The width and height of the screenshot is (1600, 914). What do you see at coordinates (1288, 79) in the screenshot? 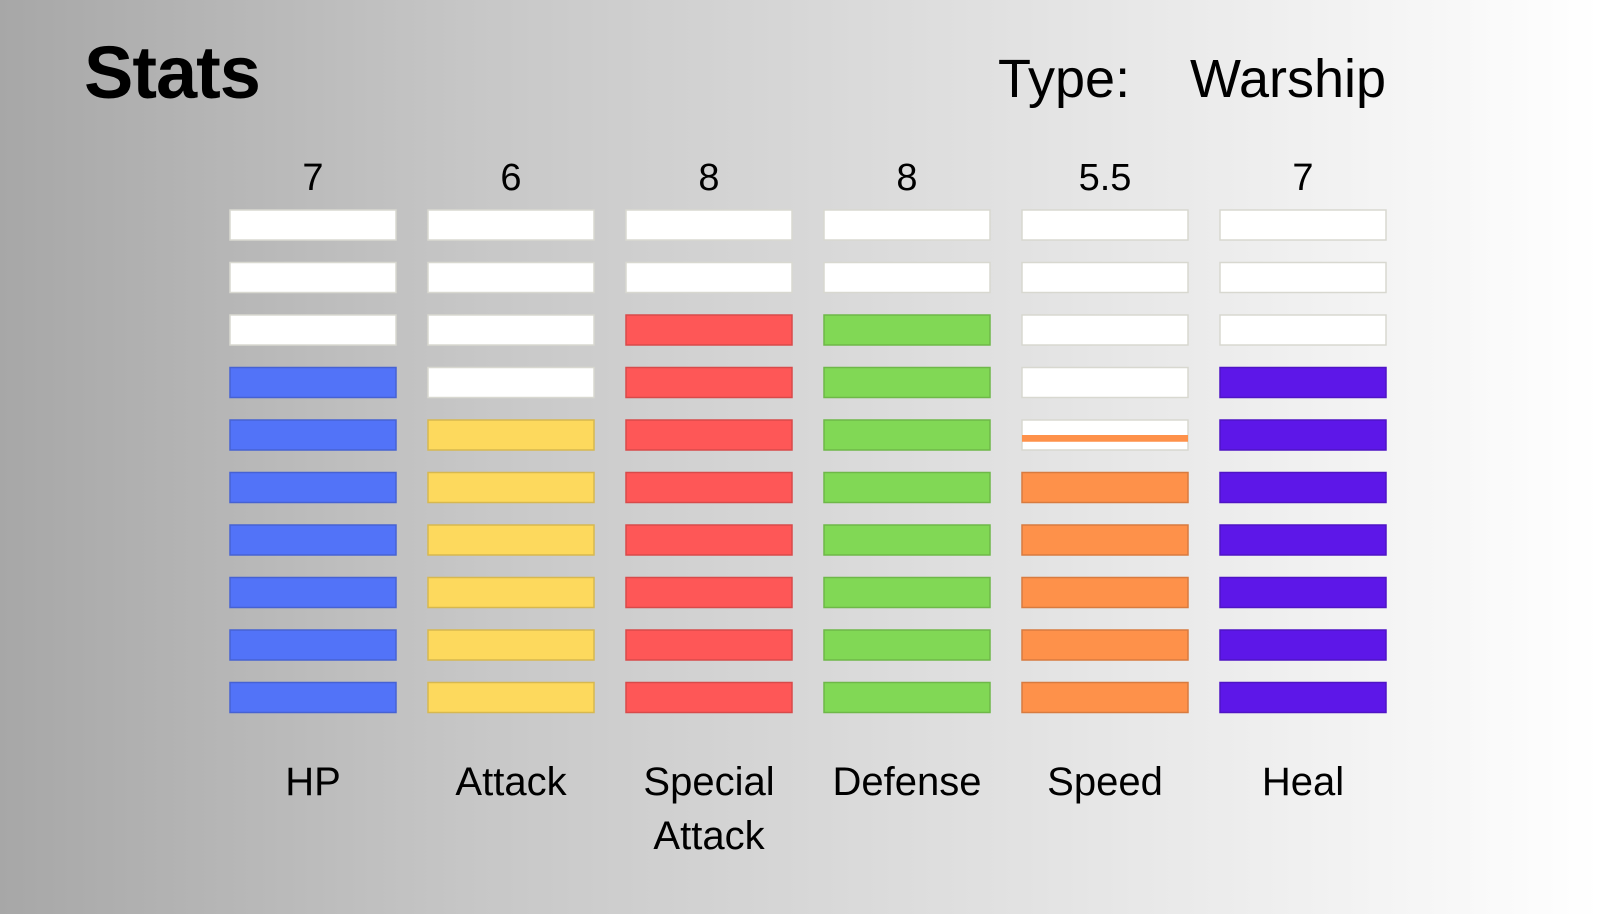
I see `type-value: Warship` at bounding box center [1288, 79].